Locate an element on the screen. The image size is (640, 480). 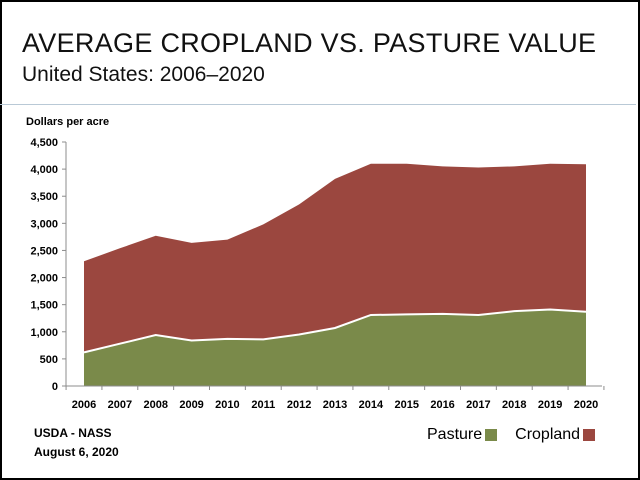
y-tick-label: 3,000 is located at coordinates (44, 224).